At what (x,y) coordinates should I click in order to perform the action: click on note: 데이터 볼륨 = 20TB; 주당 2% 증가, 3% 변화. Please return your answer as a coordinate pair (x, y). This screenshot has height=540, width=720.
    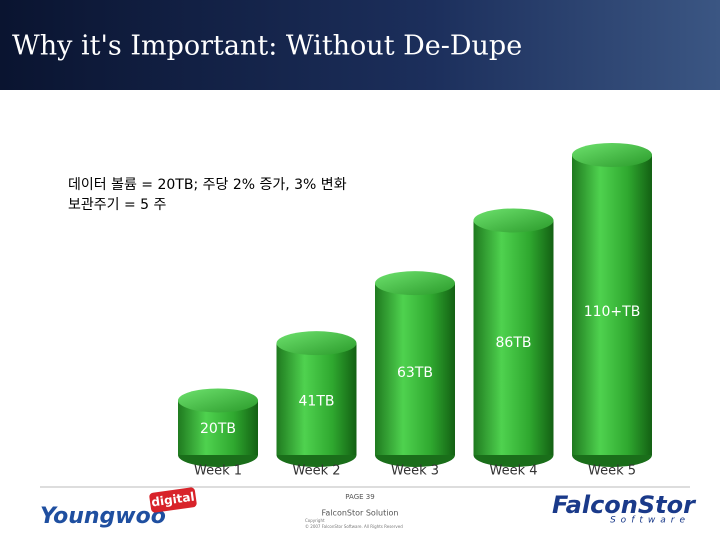
    Looking at the image, I should click on (207, 185).